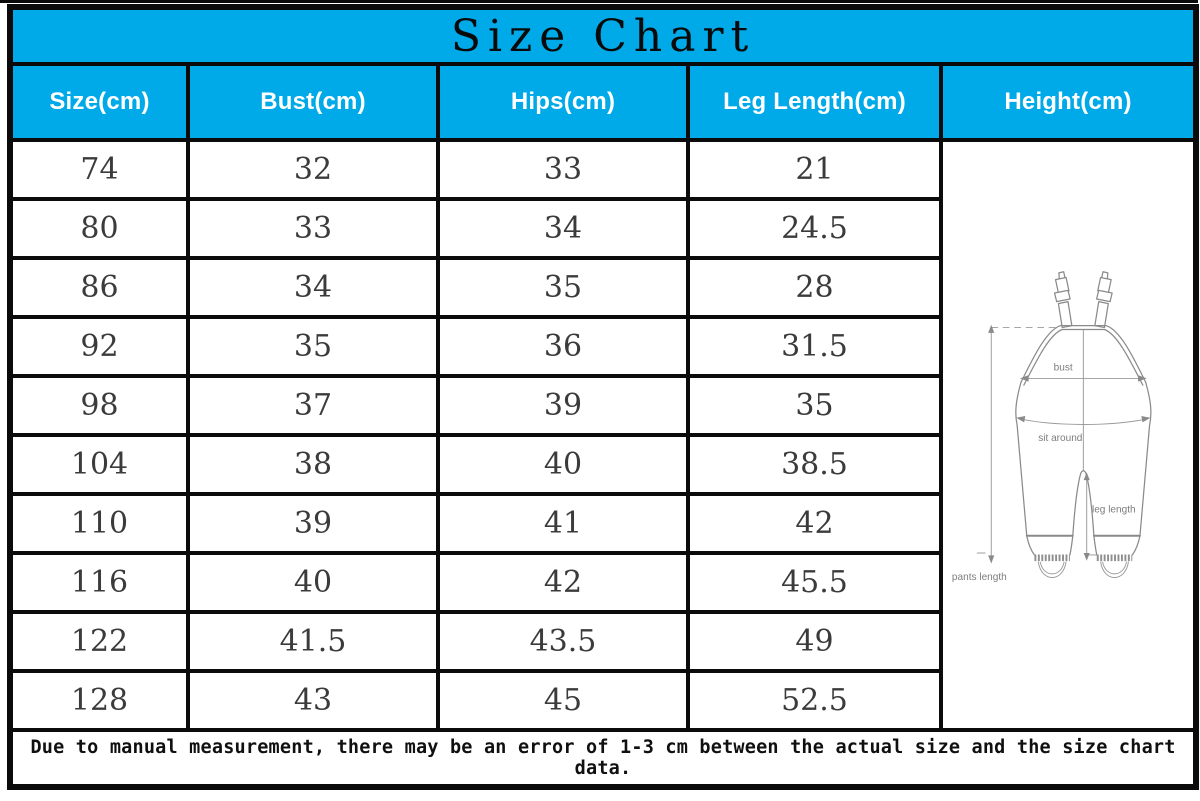  I want to click on cell-leg-length: 24.5, so click(814, 228).